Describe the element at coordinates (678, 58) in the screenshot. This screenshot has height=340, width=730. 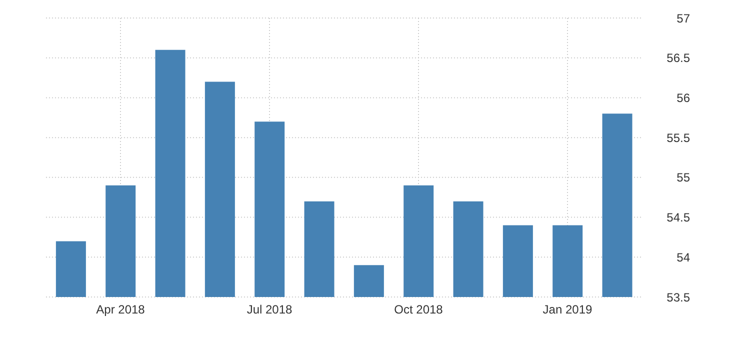
I see `y-tick-label: 56.5` at that location.